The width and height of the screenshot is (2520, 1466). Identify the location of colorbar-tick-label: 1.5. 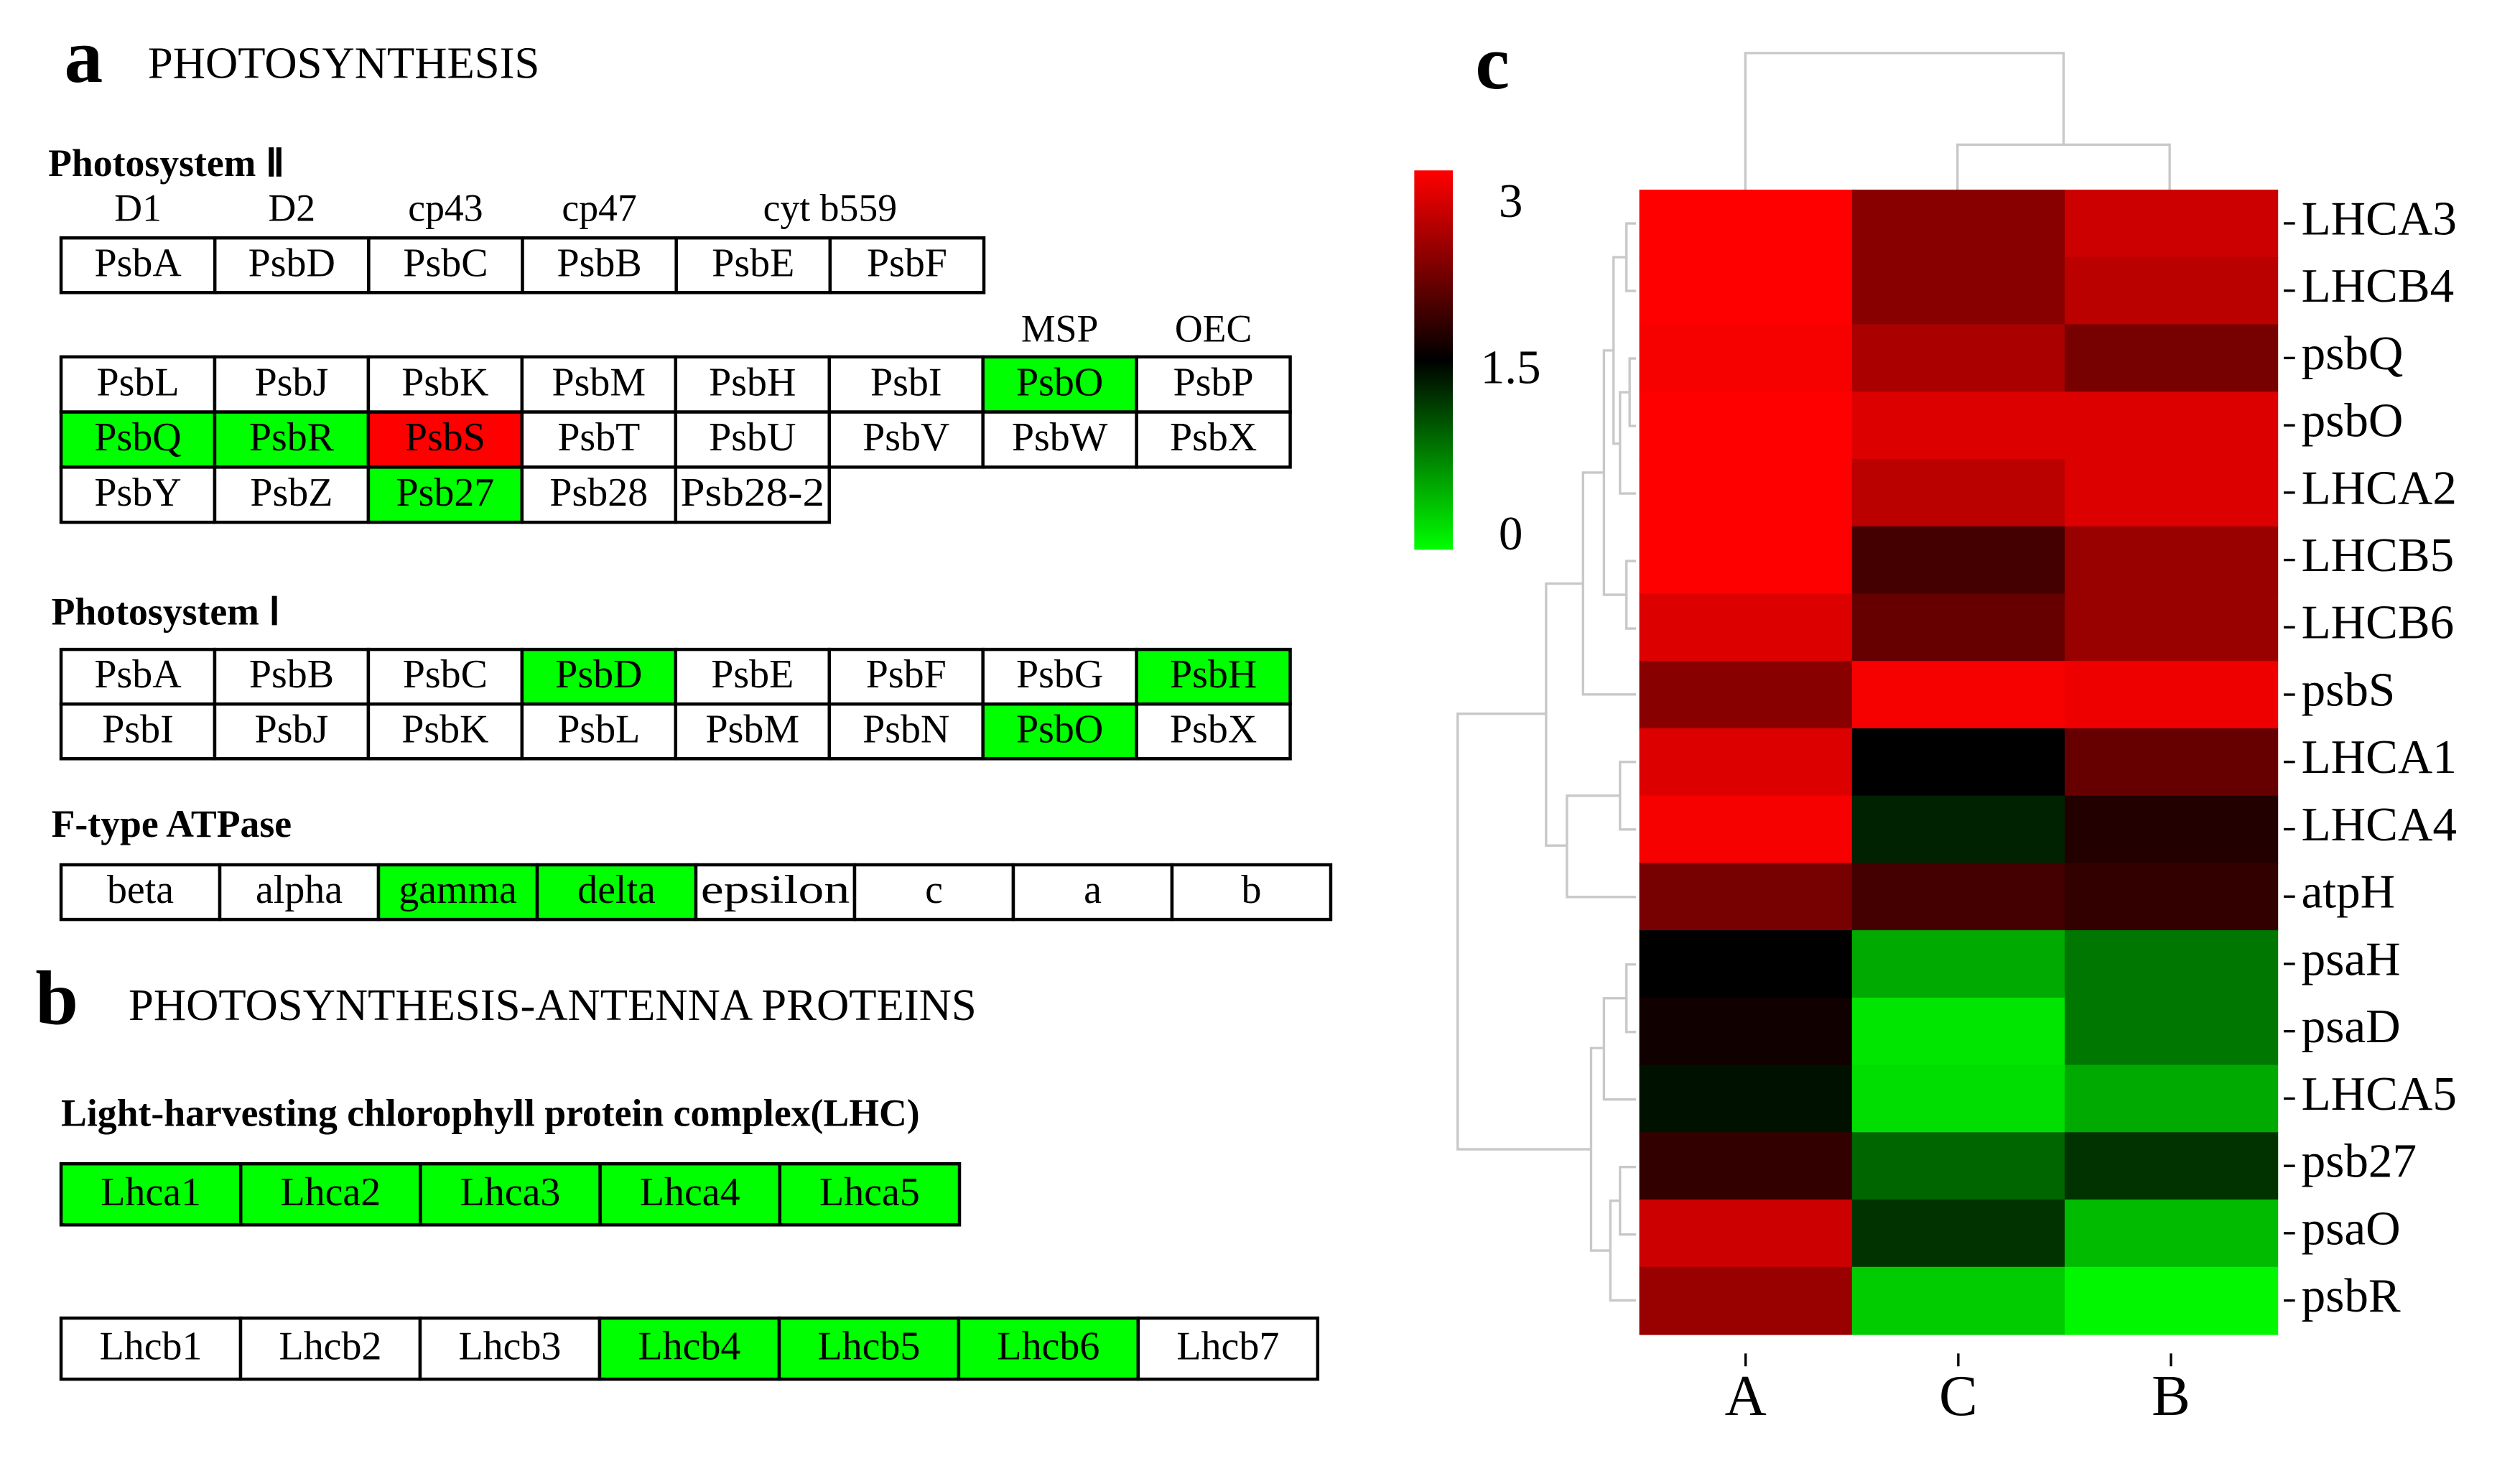
(1511, 367).